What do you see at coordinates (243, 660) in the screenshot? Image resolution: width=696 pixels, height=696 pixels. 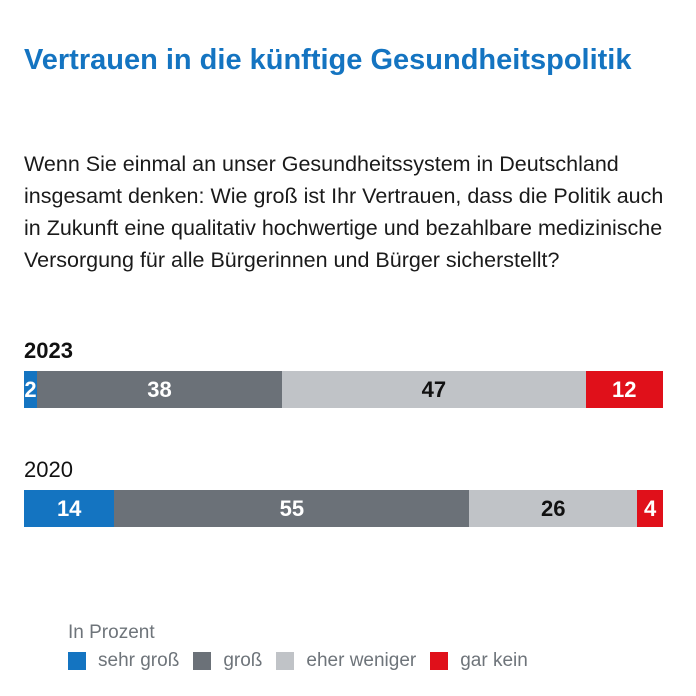 I see `legend-label: groß` at bounding box center [243, 660].